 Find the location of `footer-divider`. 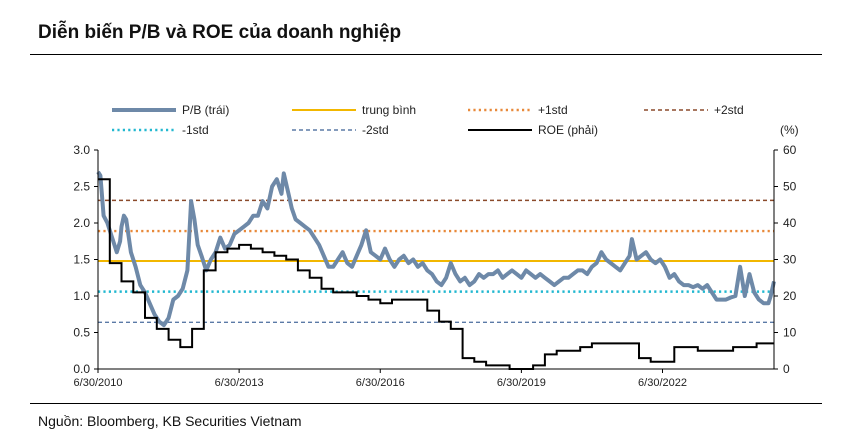

footer-divider is located at coordinates (426, 403).